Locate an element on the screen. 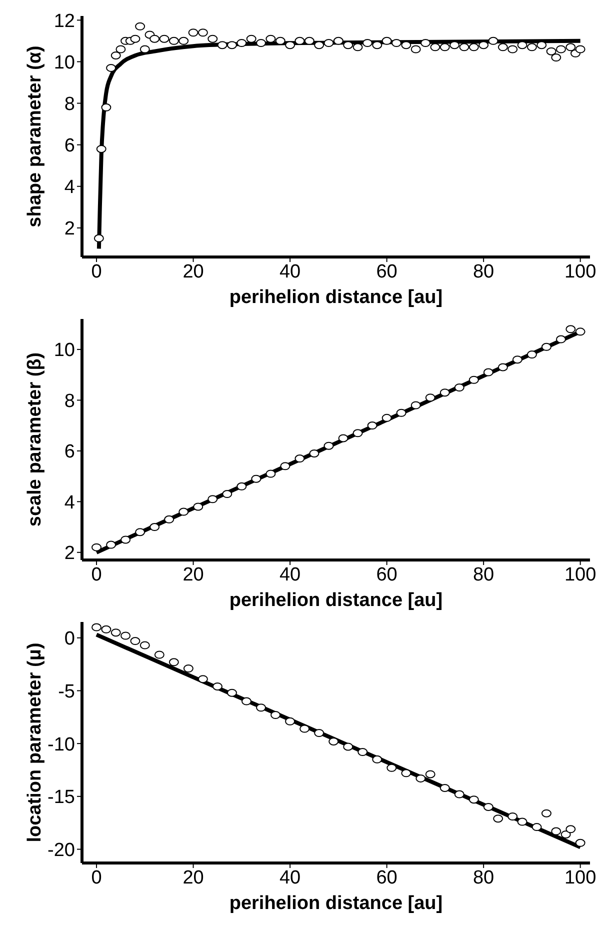  y-axis-title: scale parameter (β) is located at coordinates (35, 439).